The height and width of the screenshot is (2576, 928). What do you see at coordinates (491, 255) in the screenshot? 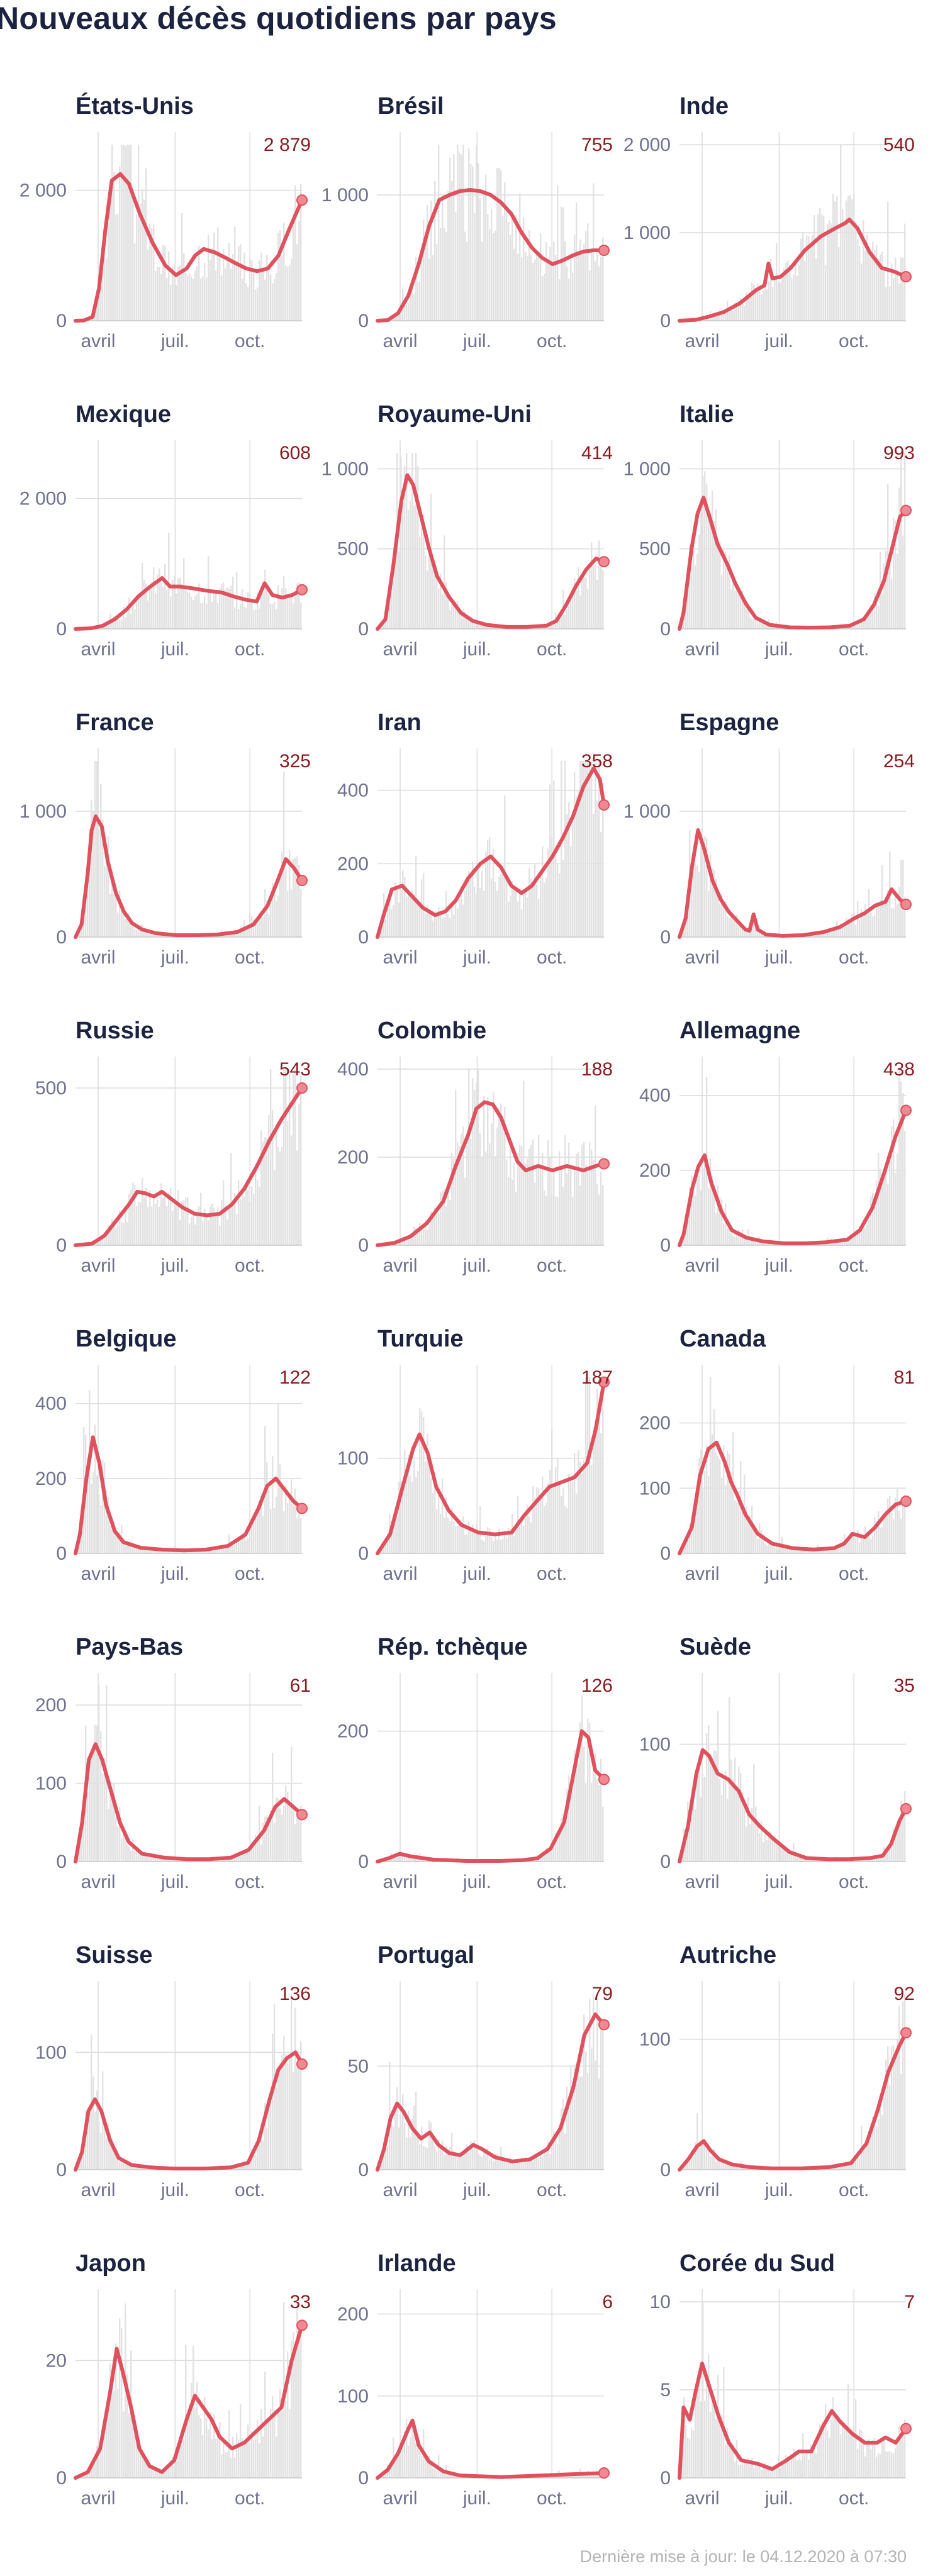
I see `trend-line` at bounding box center [491, 255].